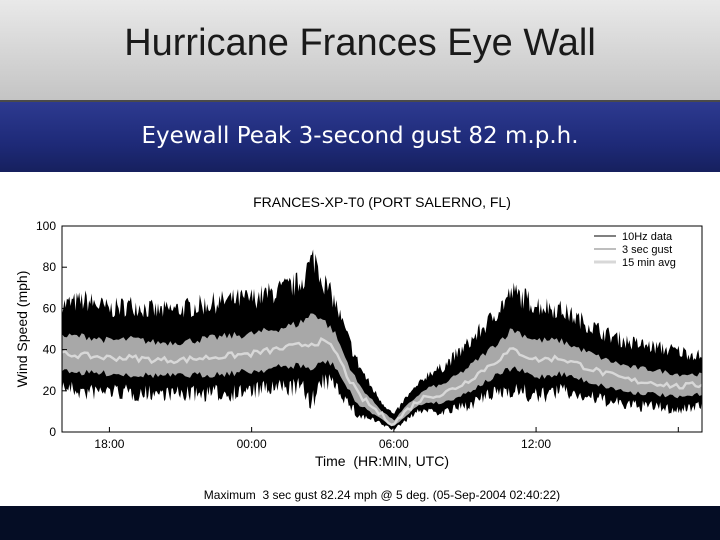 This screenshot has height=540, width=720. What do you see at coordinates (649, 263) in the screenshot?
I see `legend-label: 15 min avg` at bounding box center [649, 263].